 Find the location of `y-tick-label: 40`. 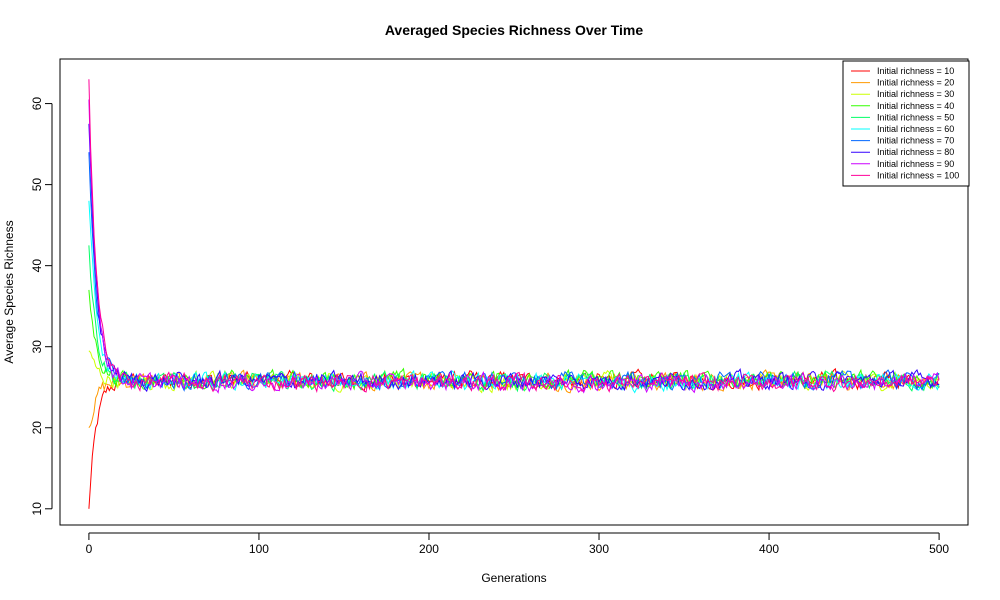

y-tick-label: 40 is located at coordinates (37, 266).